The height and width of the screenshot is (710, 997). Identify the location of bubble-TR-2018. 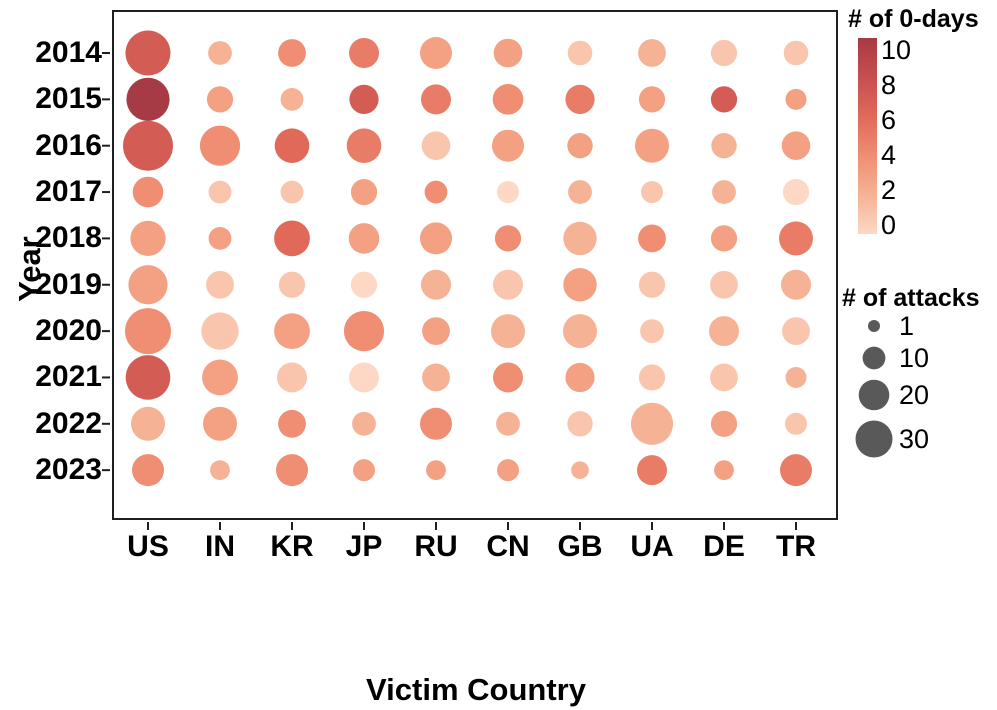
(796, 238).